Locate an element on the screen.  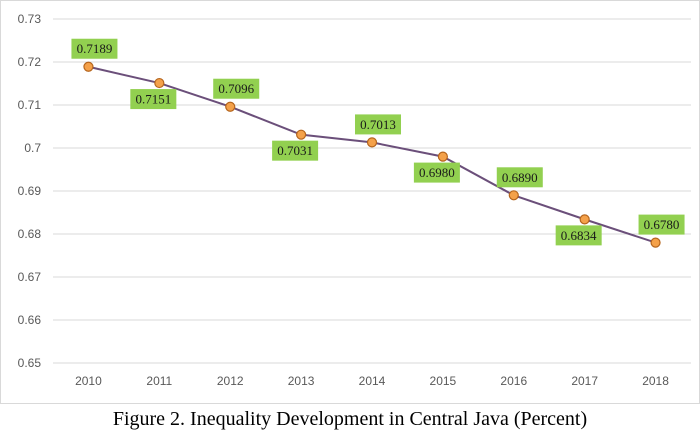
data-label: 0.6890 is located at coordinates (520, 177).